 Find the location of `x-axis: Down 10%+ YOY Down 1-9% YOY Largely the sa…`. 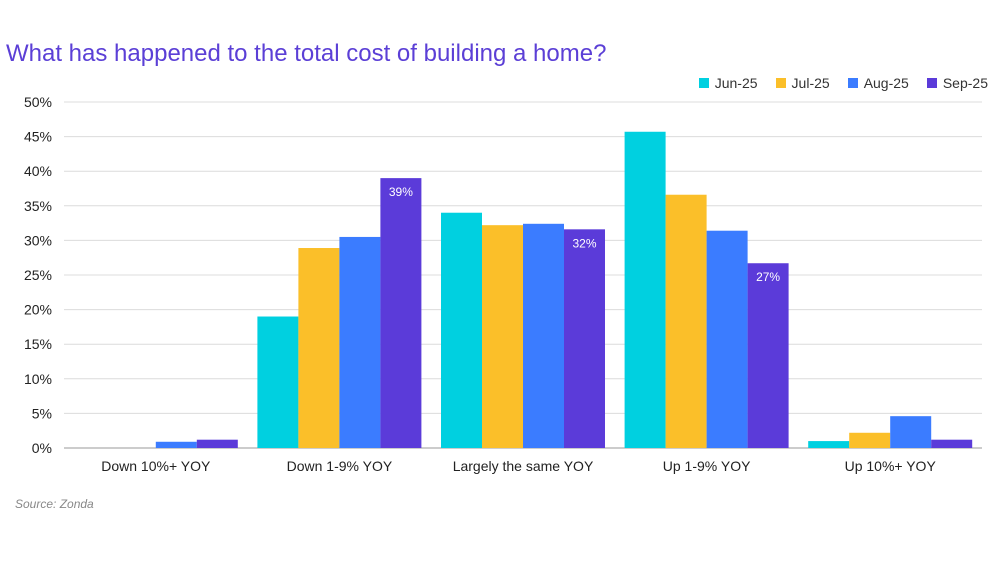

x-axis: Down 10%+ YOY Down 1-9% YOY Largely the sa… is located at coordinates (518, 466).